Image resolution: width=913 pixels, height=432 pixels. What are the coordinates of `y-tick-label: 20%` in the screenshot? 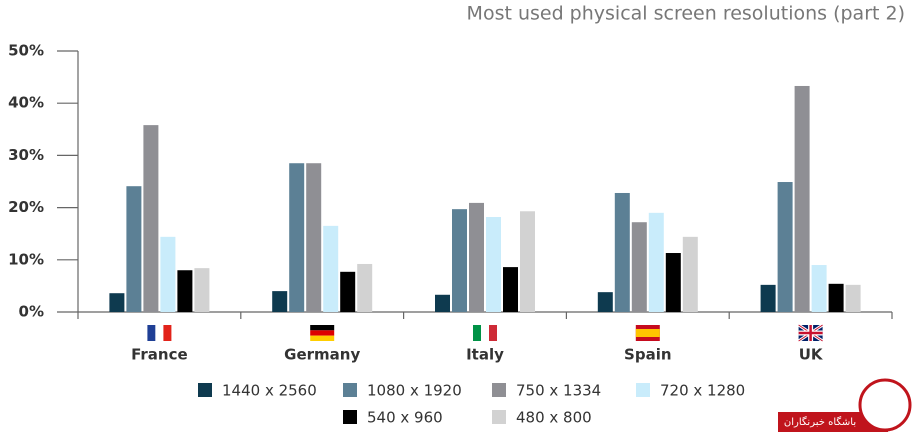 It's located at (26, 207).